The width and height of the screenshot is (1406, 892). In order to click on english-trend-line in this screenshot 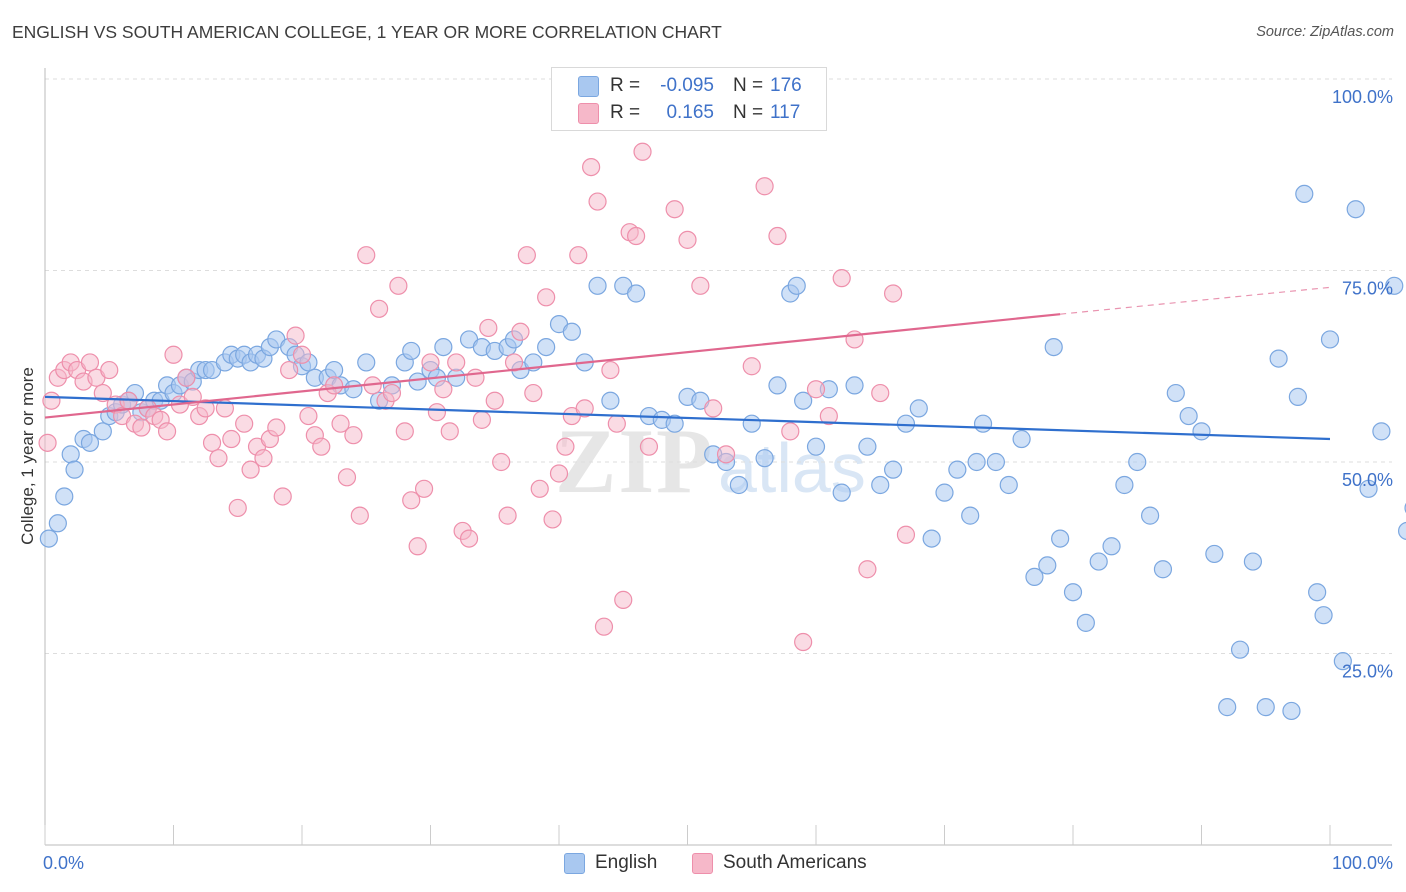, I will do `click(687, 418)`.